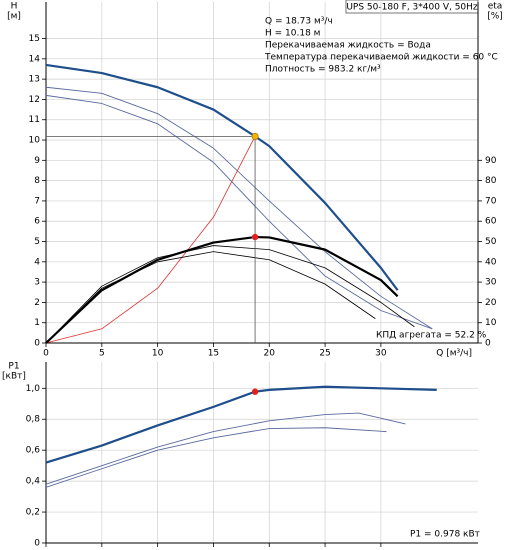 Image resolution: width=516 pixels, height=550 pixels. I want to click on y-tick-label: 14, so click(35, 59).